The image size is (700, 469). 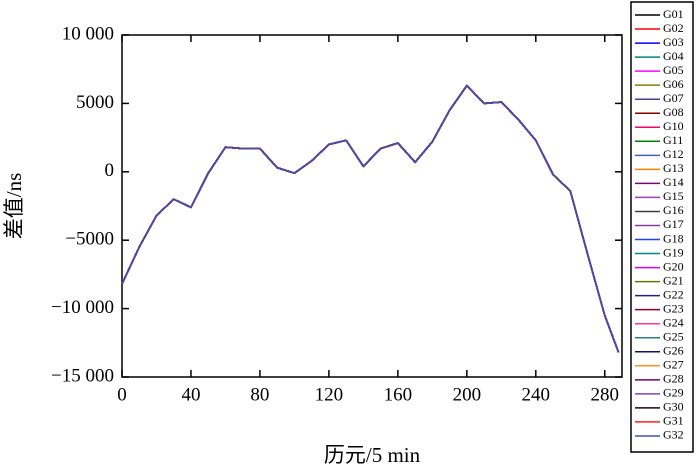 I want to click on x-tick-label: 240, so click(x=536, y=394).